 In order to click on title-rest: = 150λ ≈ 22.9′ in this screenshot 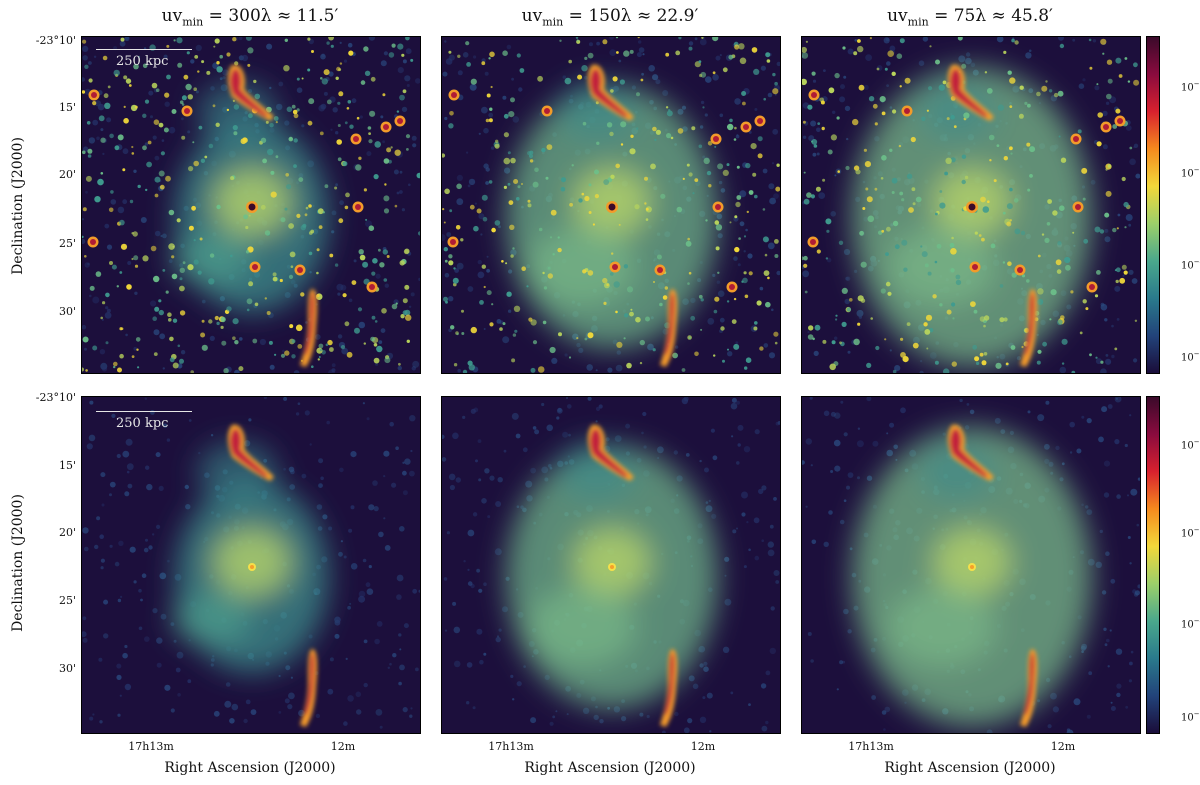, I will do `click(631, 16)`.